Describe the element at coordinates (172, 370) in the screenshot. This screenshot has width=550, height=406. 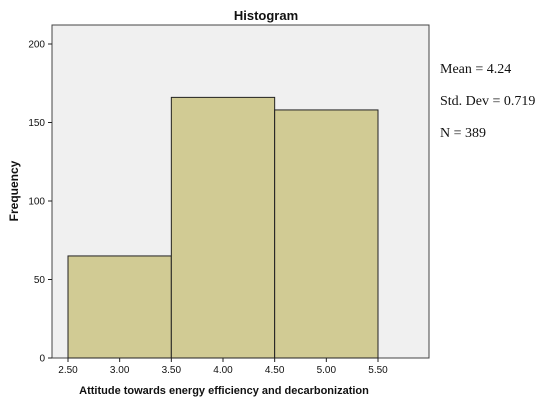
I see `x-tick-label: 3.50` at that location.